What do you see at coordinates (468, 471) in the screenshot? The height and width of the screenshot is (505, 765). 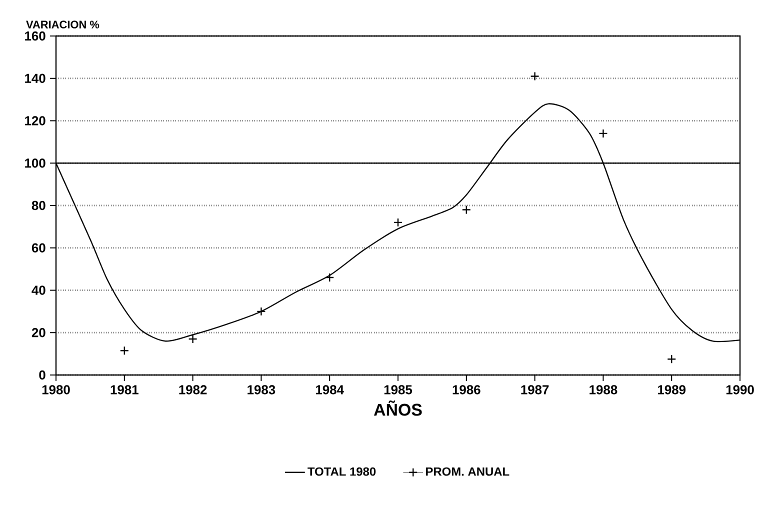 I see `legend-label: PROM. ANUAL` at bounding box center [468, 471].